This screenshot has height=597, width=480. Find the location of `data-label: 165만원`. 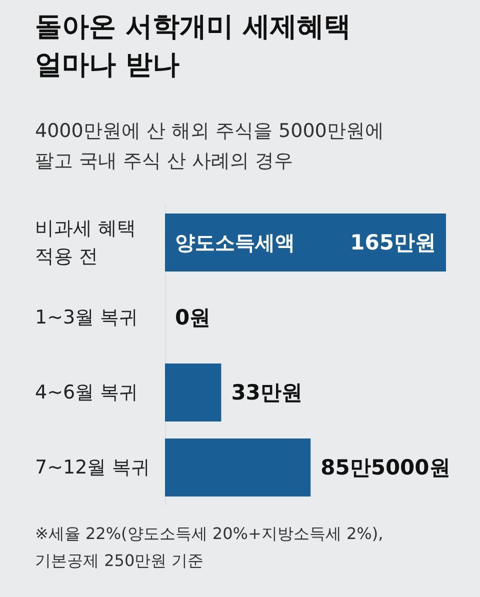

data-label: 165만원 is located at coordinates (393, 242).